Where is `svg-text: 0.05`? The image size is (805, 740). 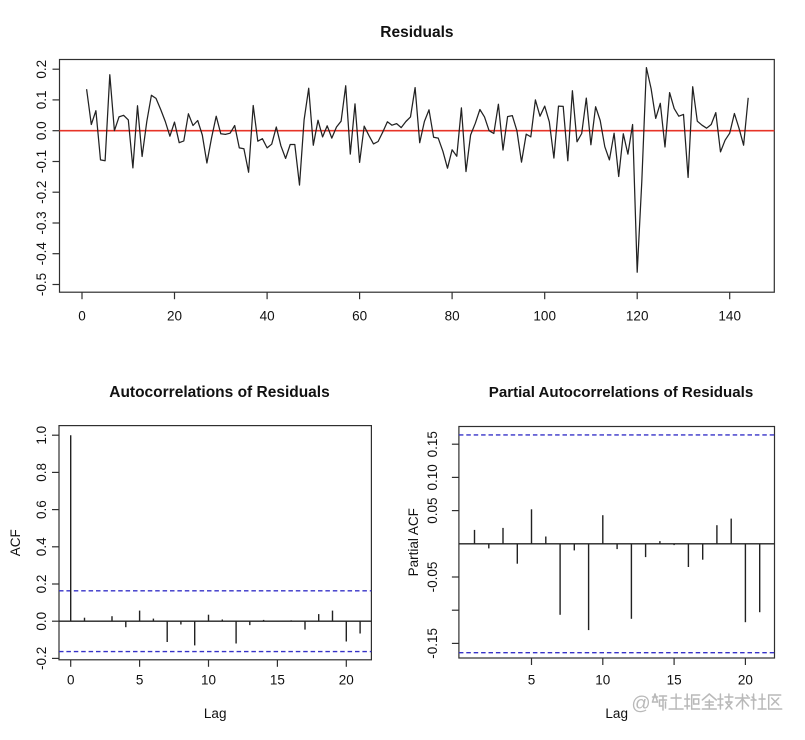 svg-text: 0.05 is located at coordinates (432, 510).